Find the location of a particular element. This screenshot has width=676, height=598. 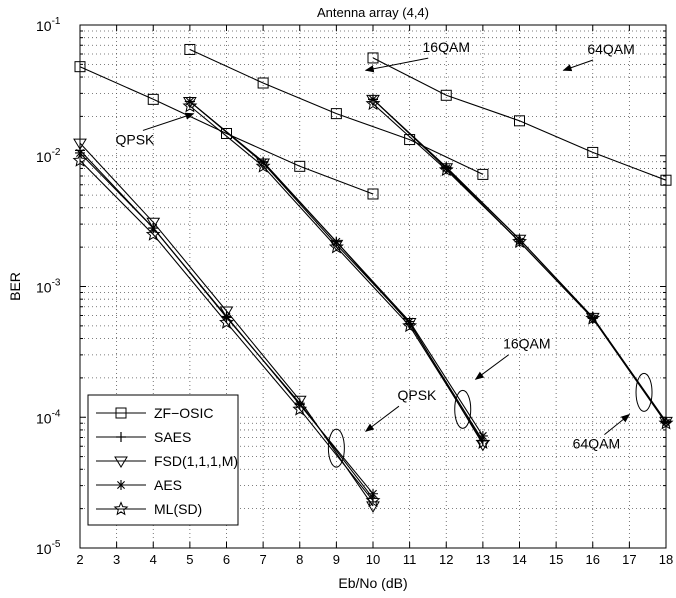

legend-box is located at coordinates (163, 460).